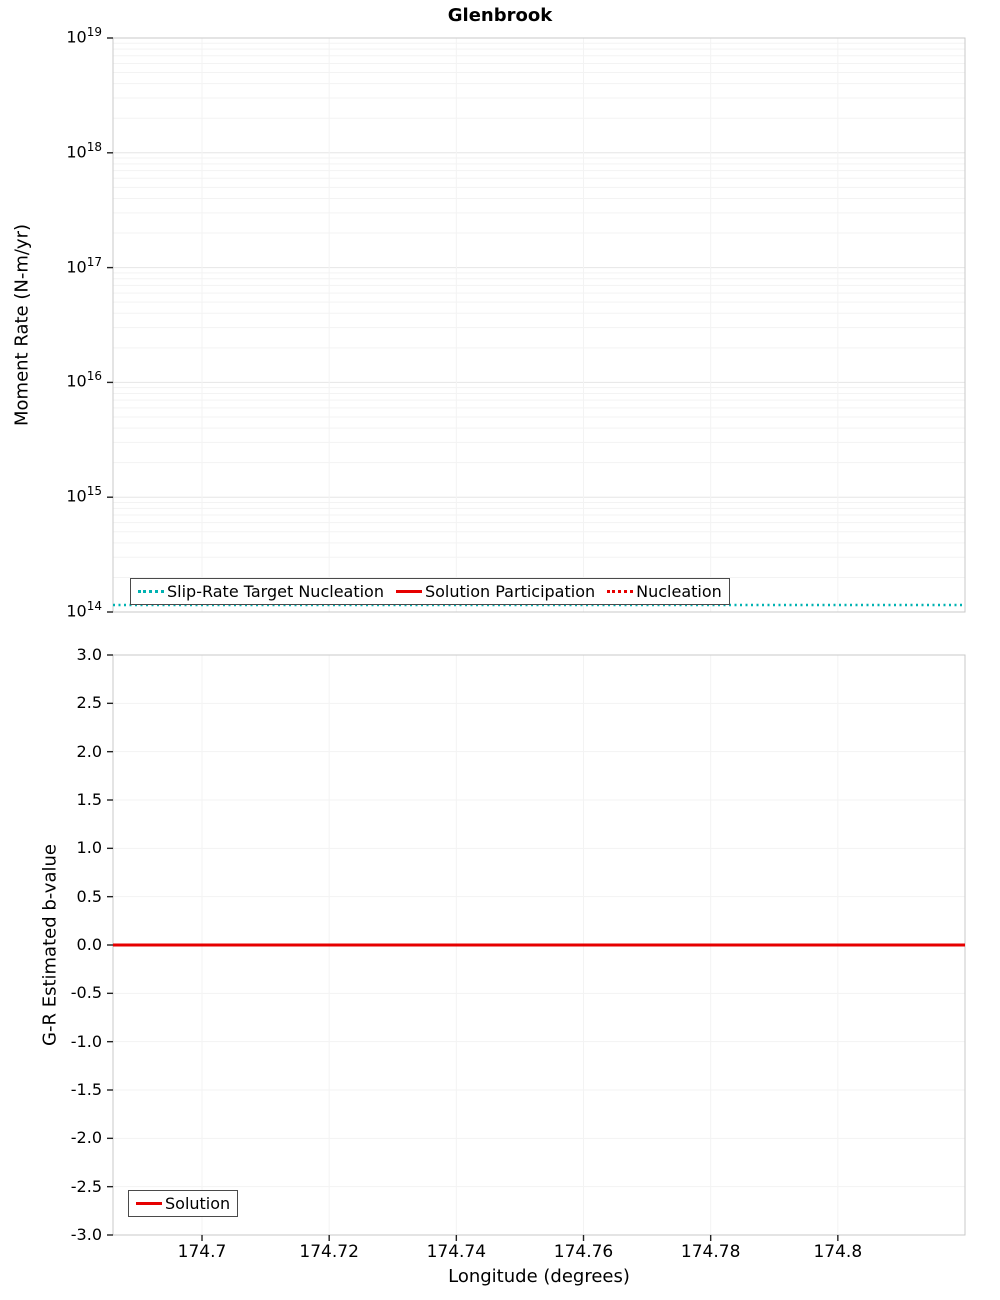 The image size is (1000, 1300). I want to click on x-tick-label: 174.78, so click(710, 1252).